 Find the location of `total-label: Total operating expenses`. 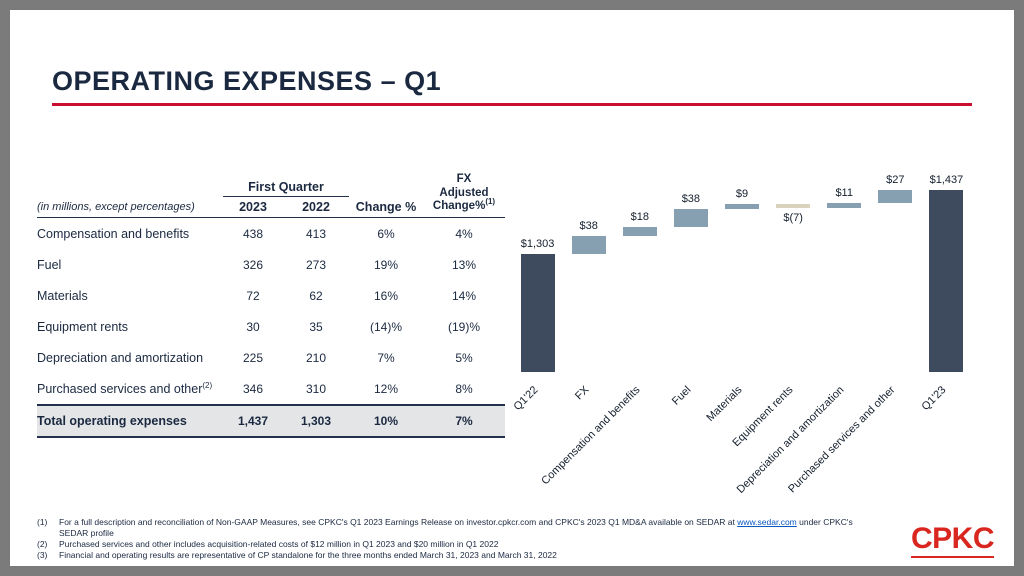

total-label: Total operating expenses is located at coordinates (112, 421).